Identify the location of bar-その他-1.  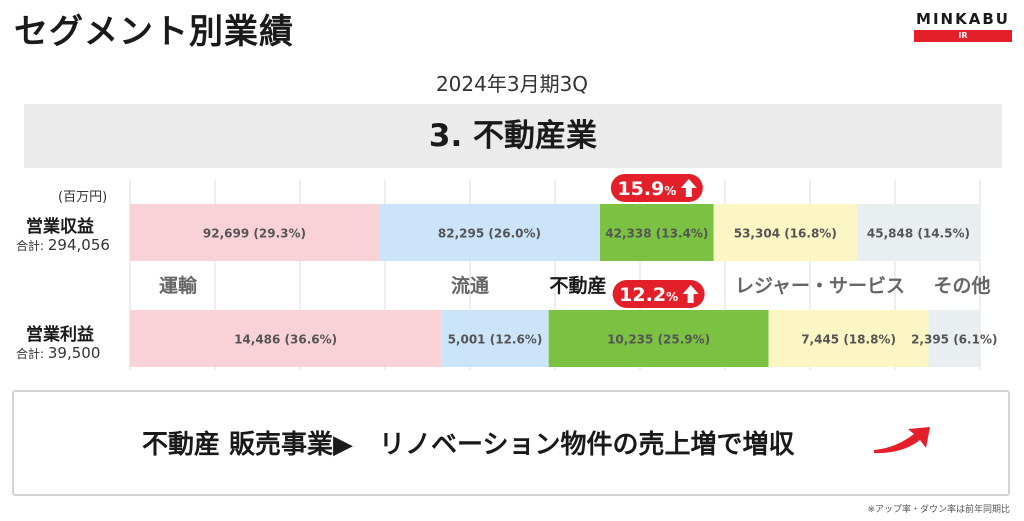
(954, 338).